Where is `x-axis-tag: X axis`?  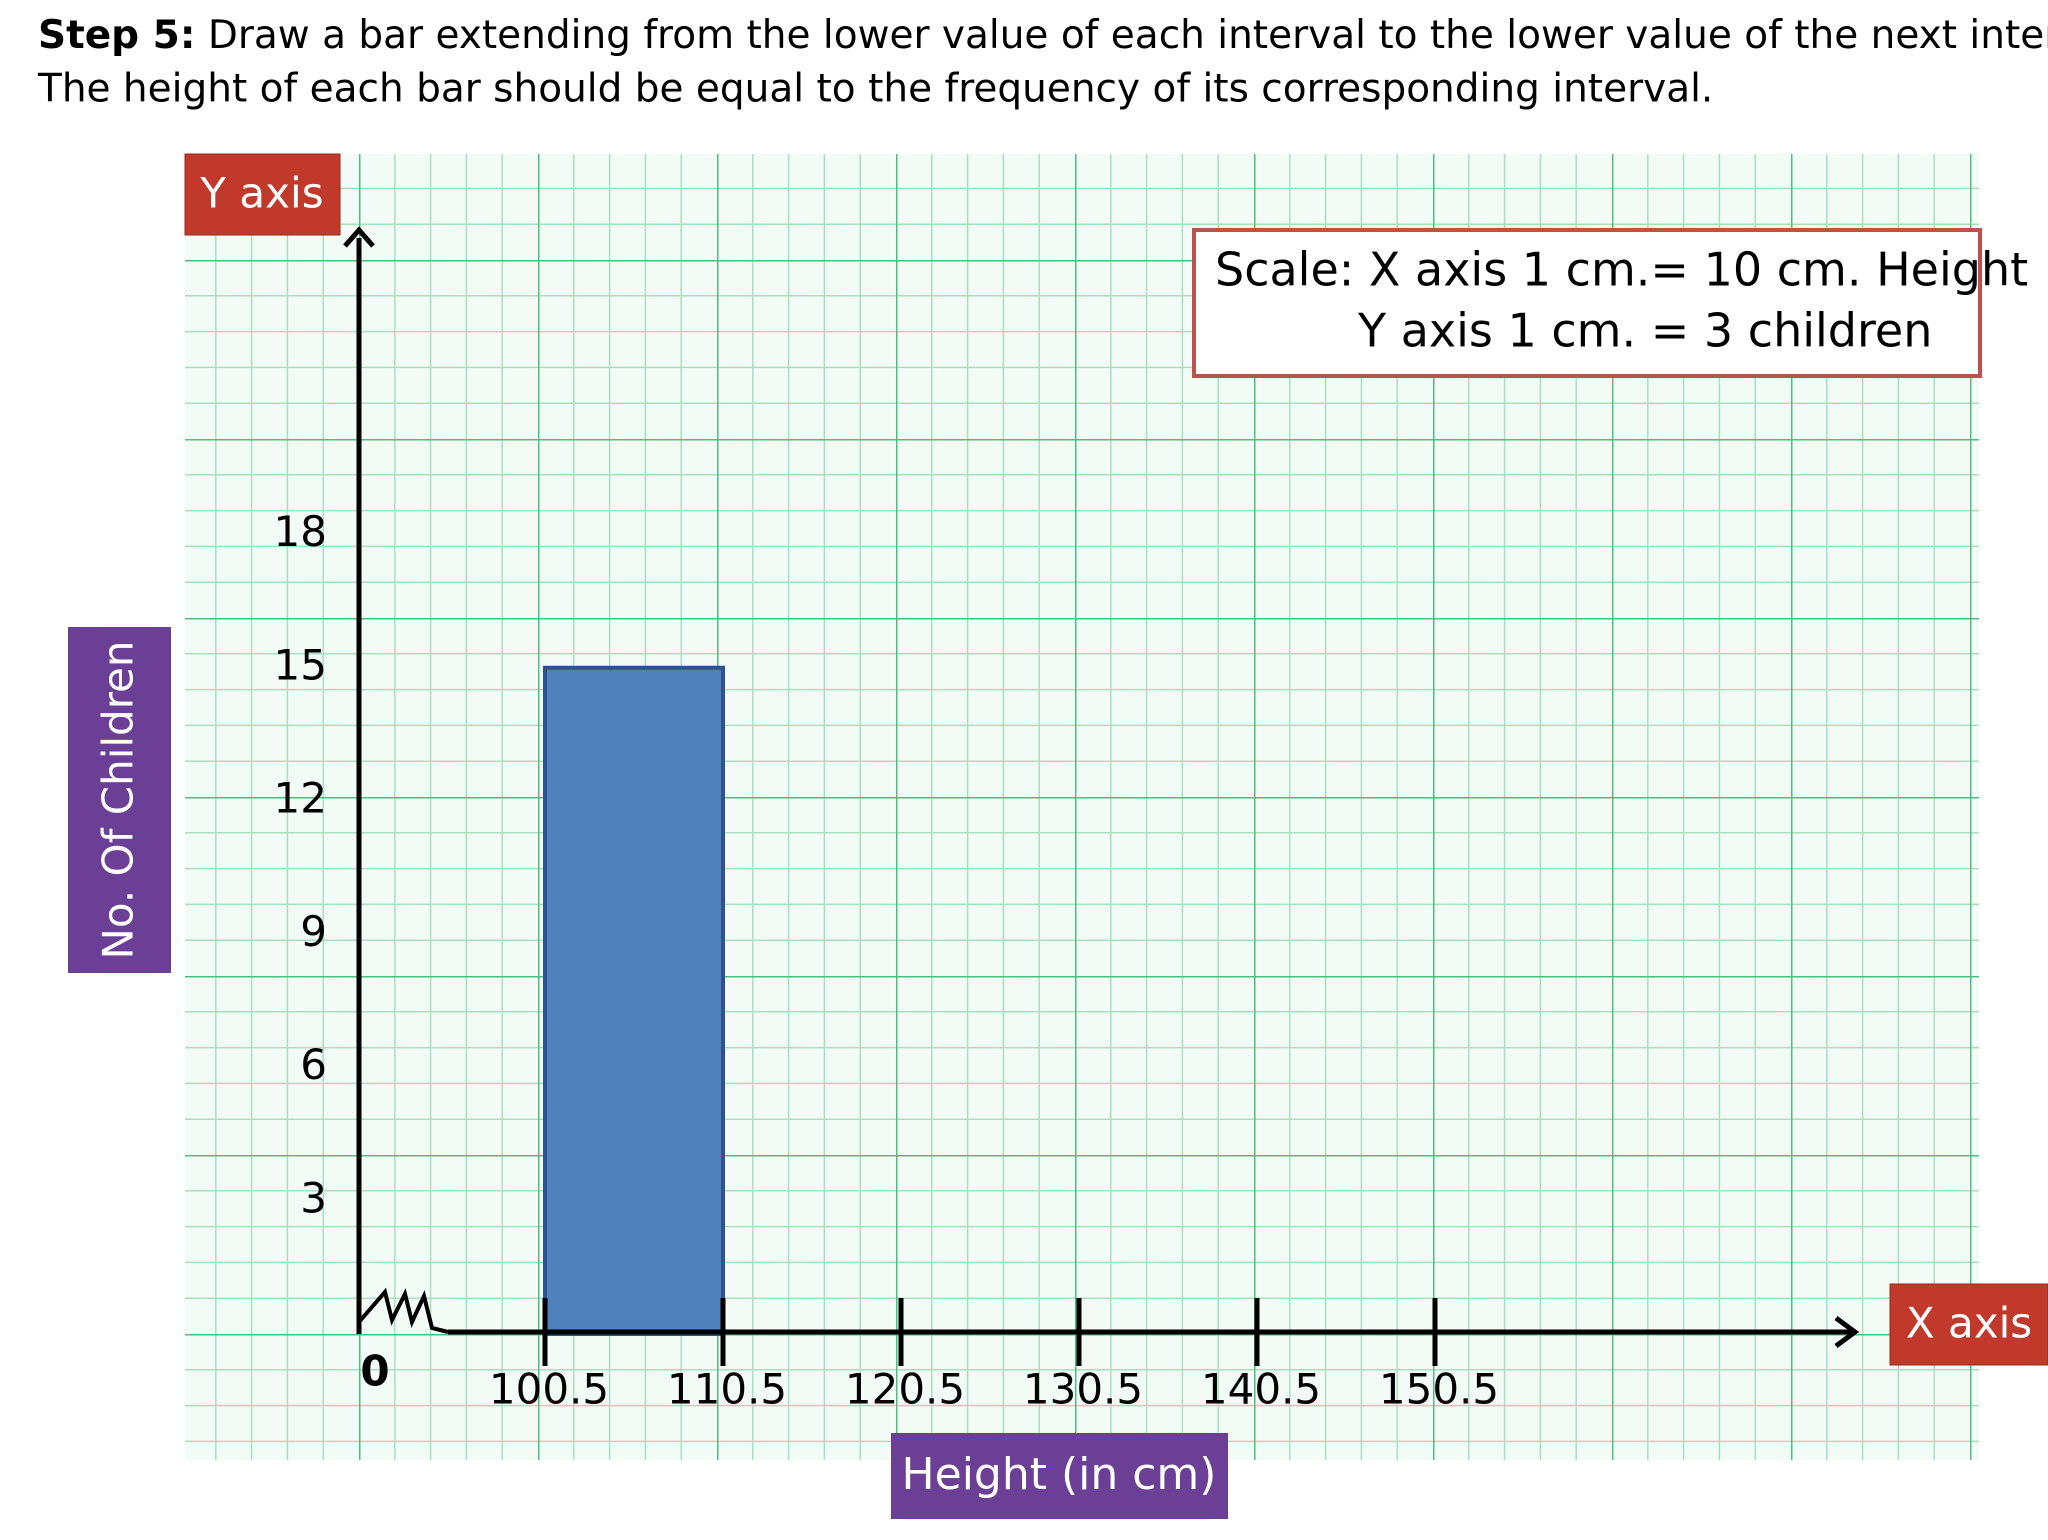 x-axis-tag: X axis is located at coordinates (1969, 1323).